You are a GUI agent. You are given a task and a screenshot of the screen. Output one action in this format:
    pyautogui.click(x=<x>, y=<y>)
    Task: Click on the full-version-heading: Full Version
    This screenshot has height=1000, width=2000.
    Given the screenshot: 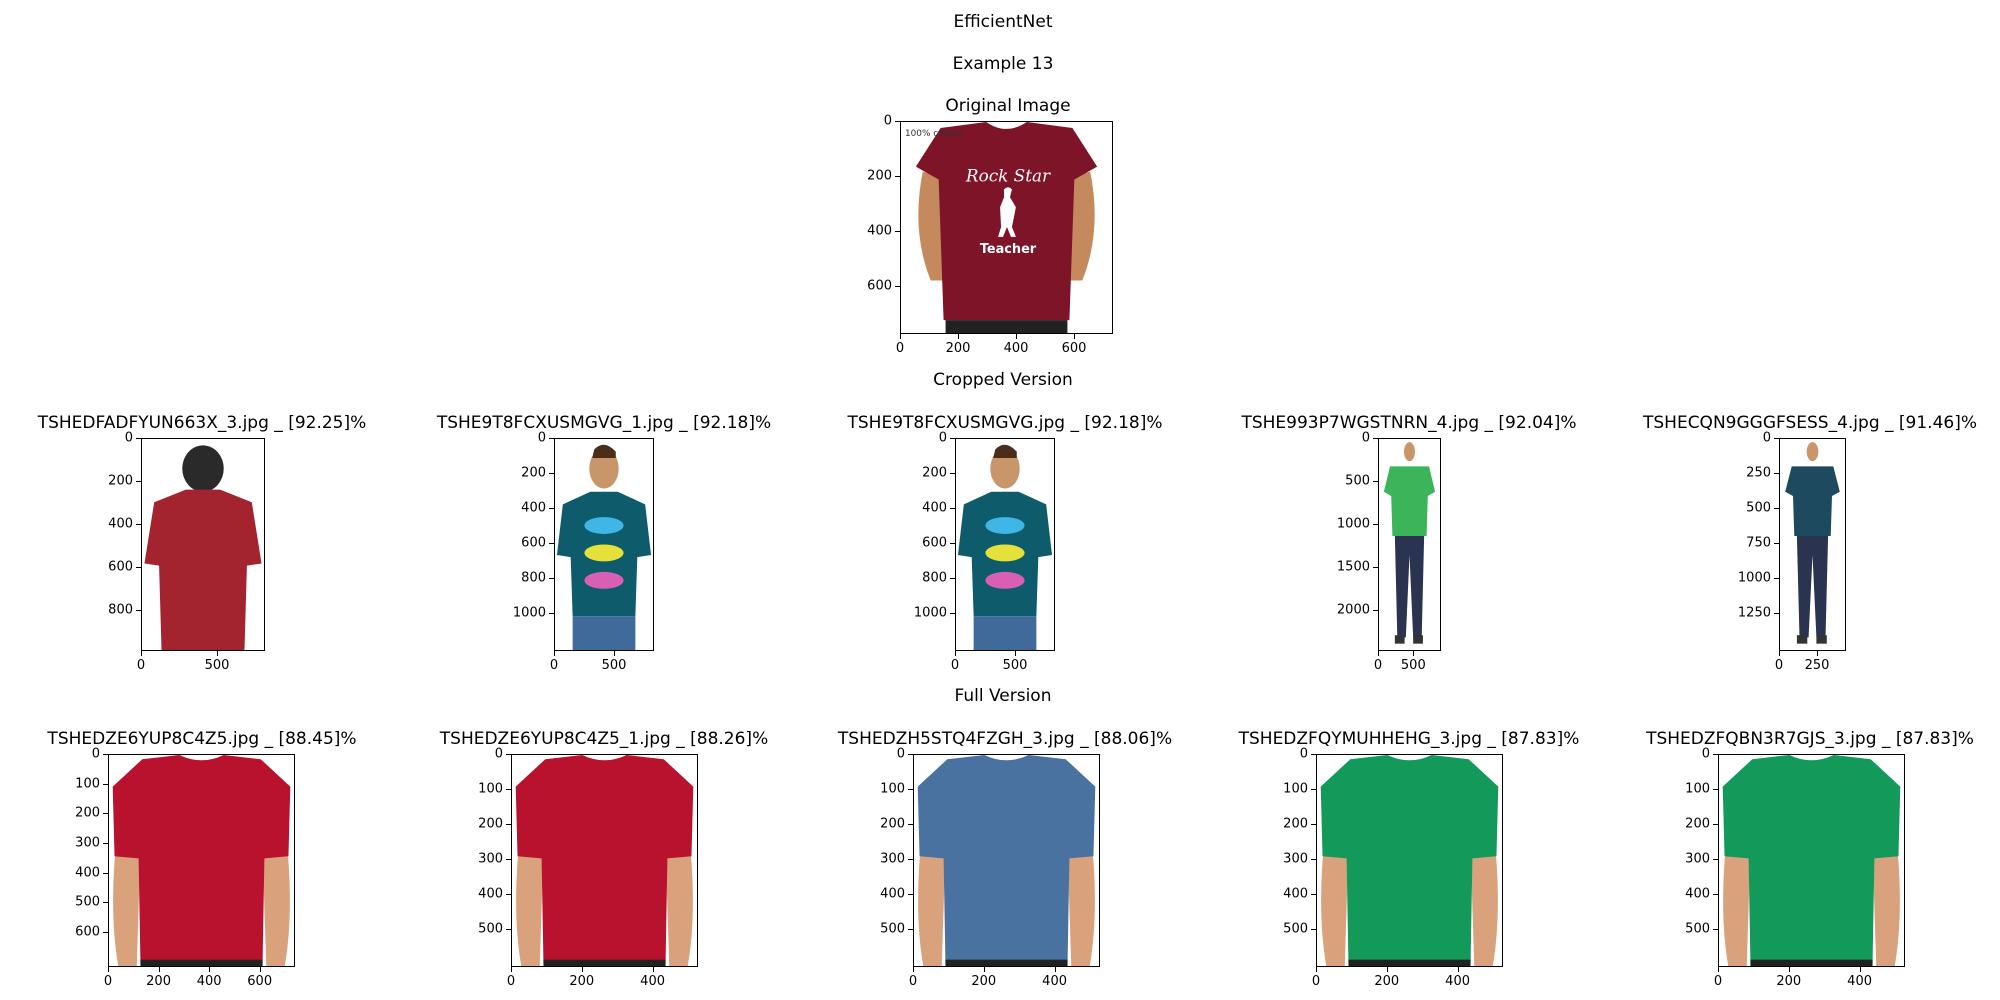 What is the action you would take?
    pyautogui.click(x=1003, y=696)
    